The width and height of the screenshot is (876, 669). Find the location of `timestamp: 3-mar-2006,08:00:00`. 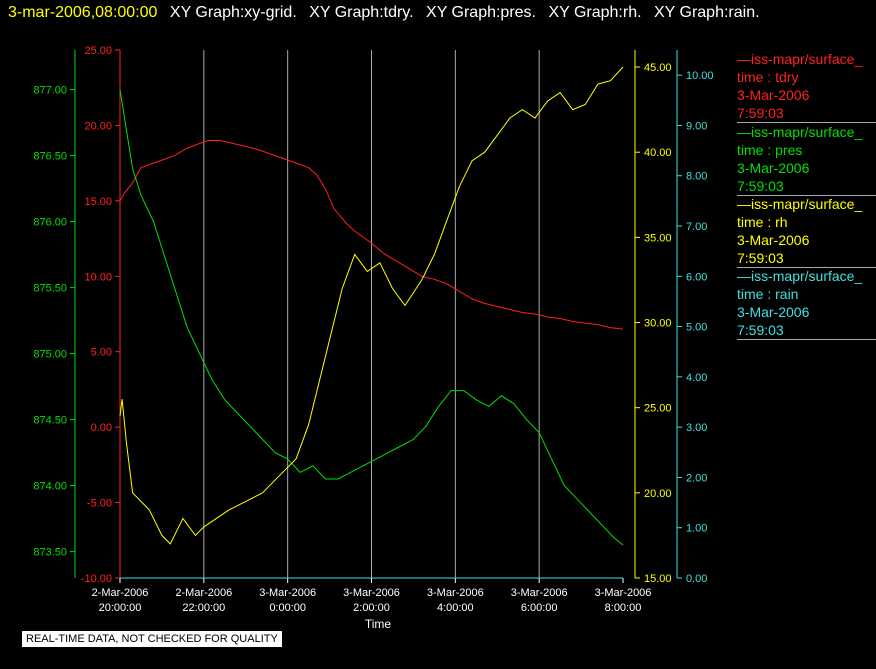

timestamp: 3-mar-2006,08:00:00 is located at coordinates (83, 12).